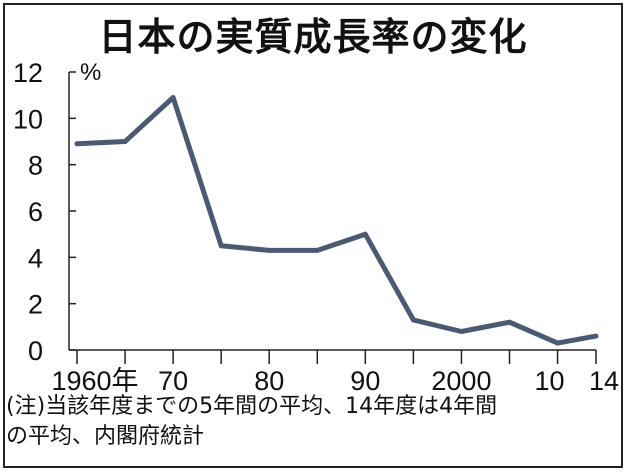 The image size is (630, 475). Describe the element at coordinates (28, 119) in the screenshot. I see `y-tick-label: 10` at that location.